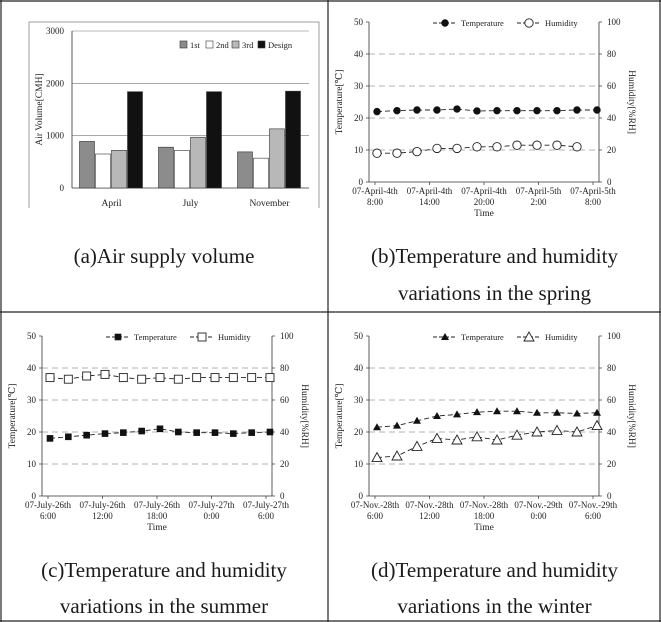  I want to click on y-tick-label: 3000, so click(55, 31).